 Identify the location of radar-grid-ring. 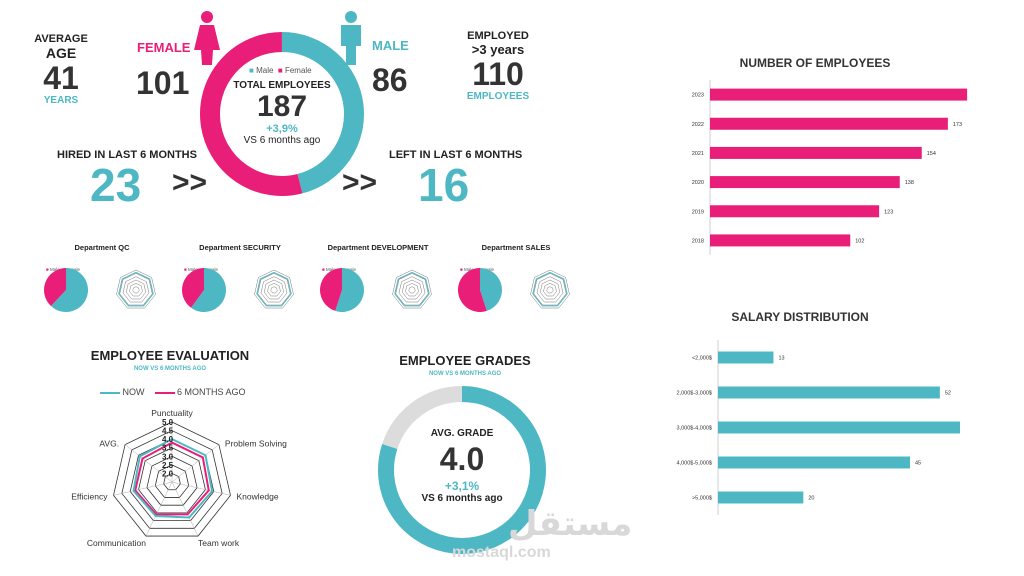
(172, 479).